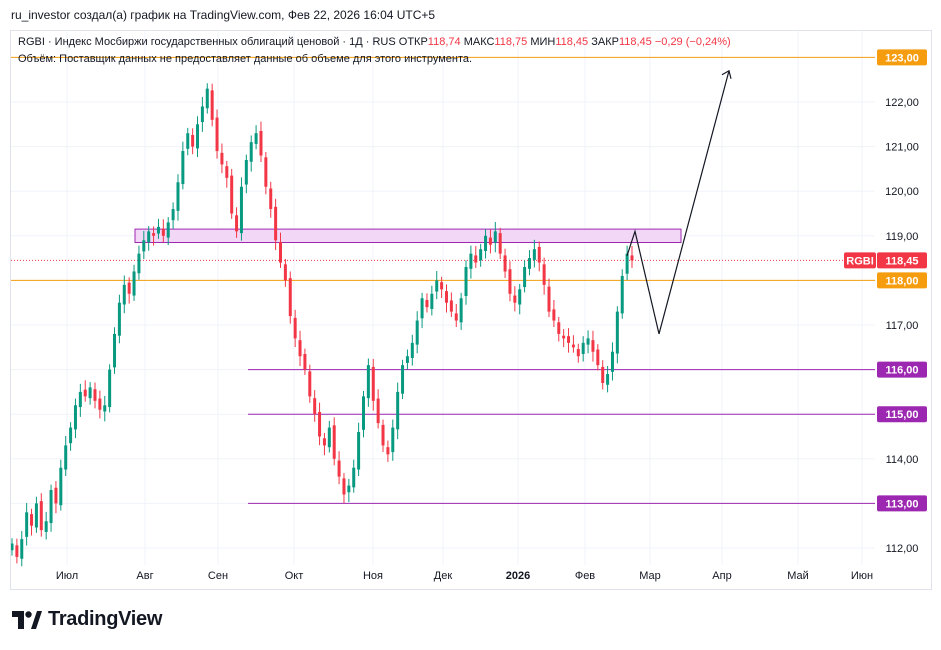 The height and width of the screenshot is (650, 941). I want to click on low-label: МИН, so click(543, 42).